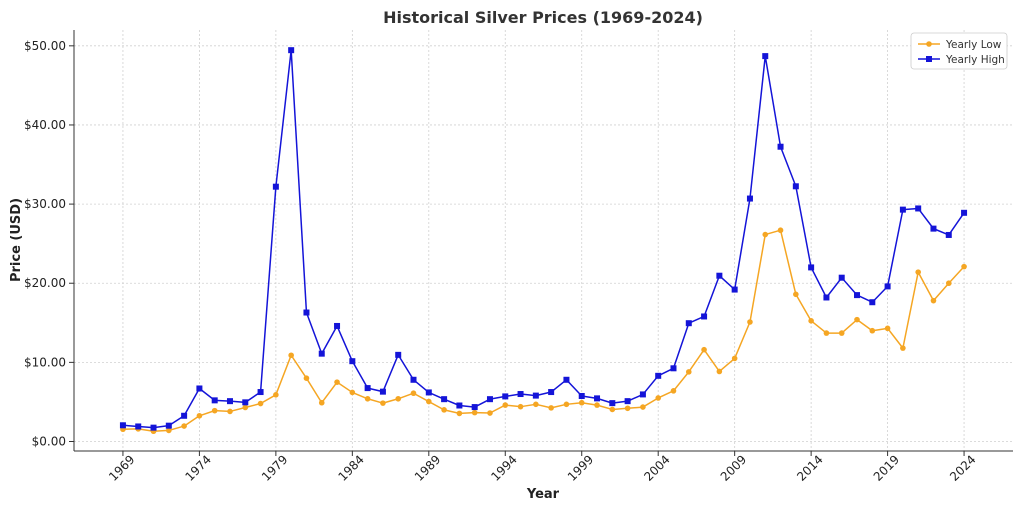 This screenshot has width=1024, height=512. Describe the element at coordinates (337, 382) in the screenshot. I see `point-0-1983` at that location.